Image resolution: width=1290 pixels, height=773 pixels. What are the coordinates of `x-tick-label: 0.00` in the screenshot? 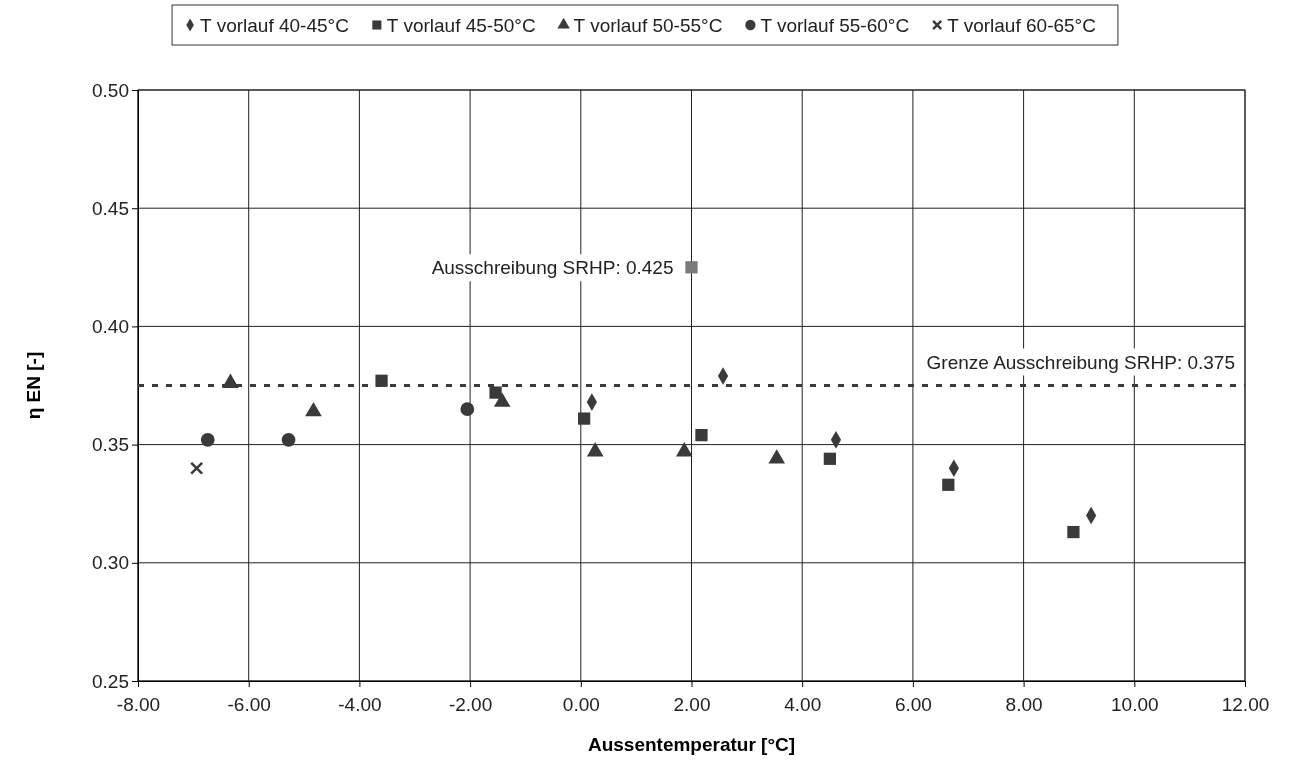 It's located at (581, 704).